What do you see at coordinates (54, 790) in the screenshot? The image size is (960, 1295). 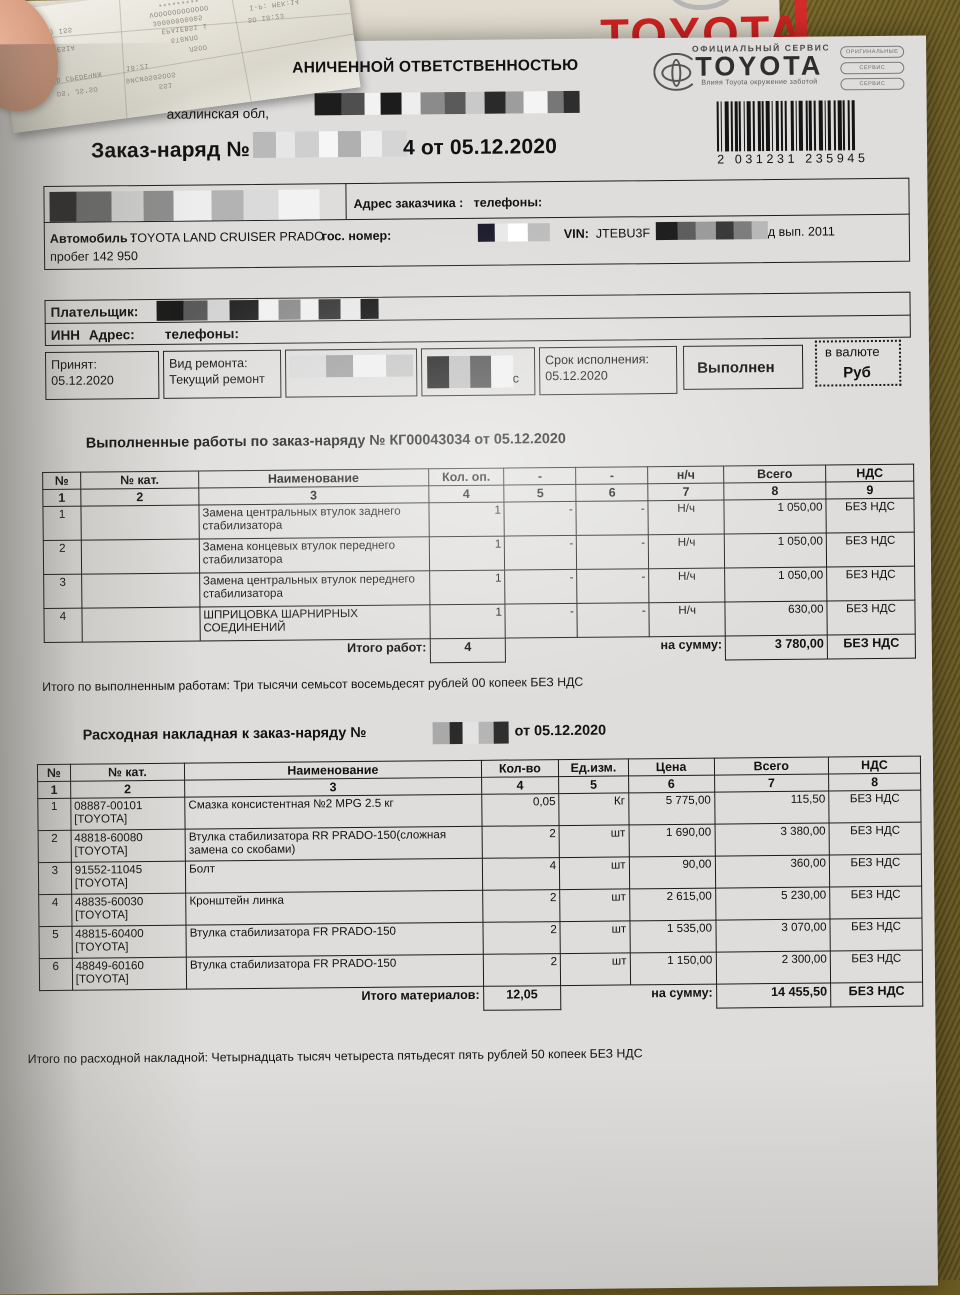 I see `mat-cn-0: 1` at bounding box center [54, 790].